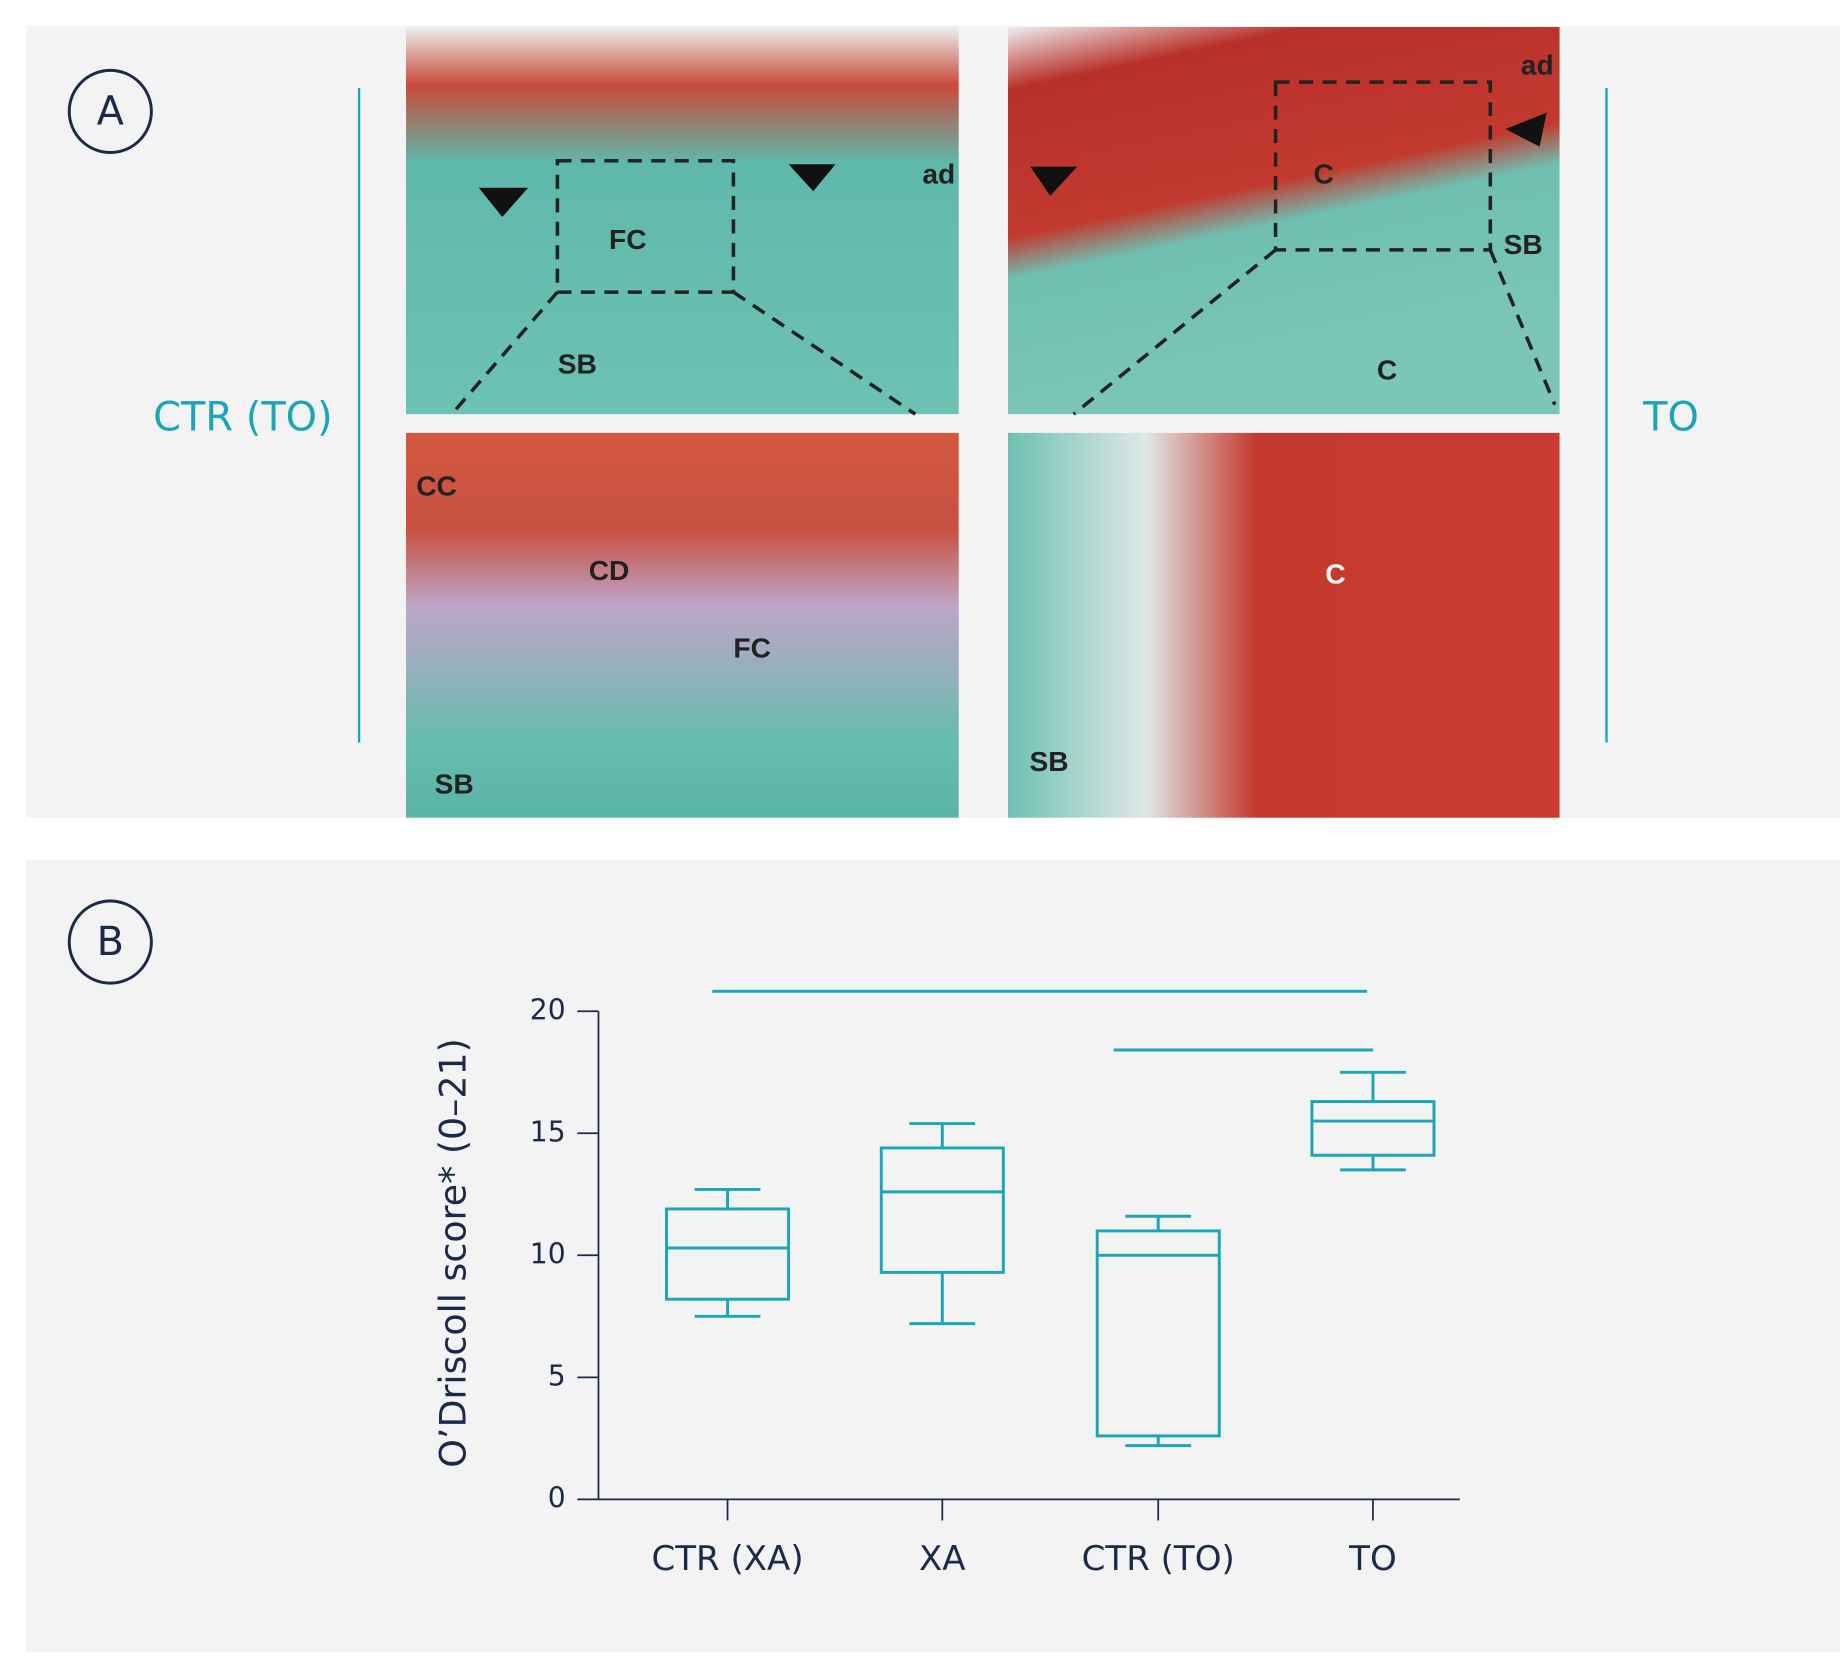 Image resolution: width=1840 pixels, height=1680 pixels. What do you see at coordinates (1158, 1559) in the screenshot?
I see `x-tick-label: CTR (TO)` at bounding box center [1158, 1559].